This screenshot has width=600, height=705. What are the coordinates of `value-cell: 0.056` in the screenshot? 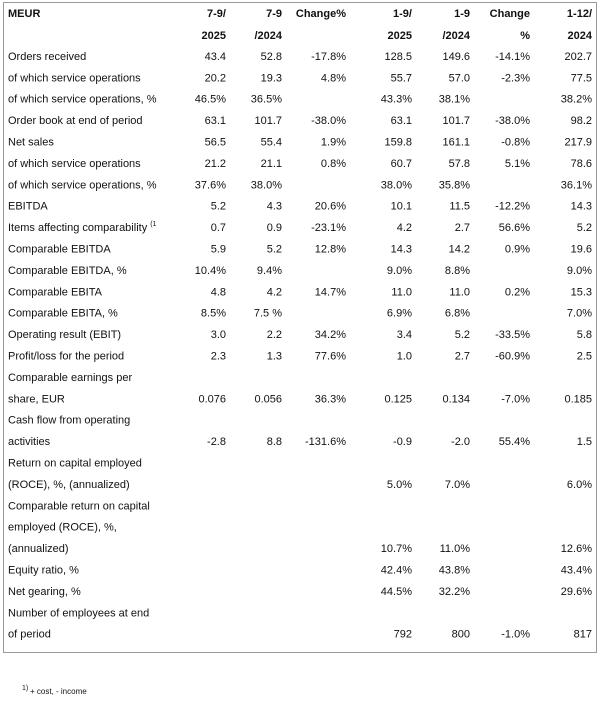 It's located at (268, 399).